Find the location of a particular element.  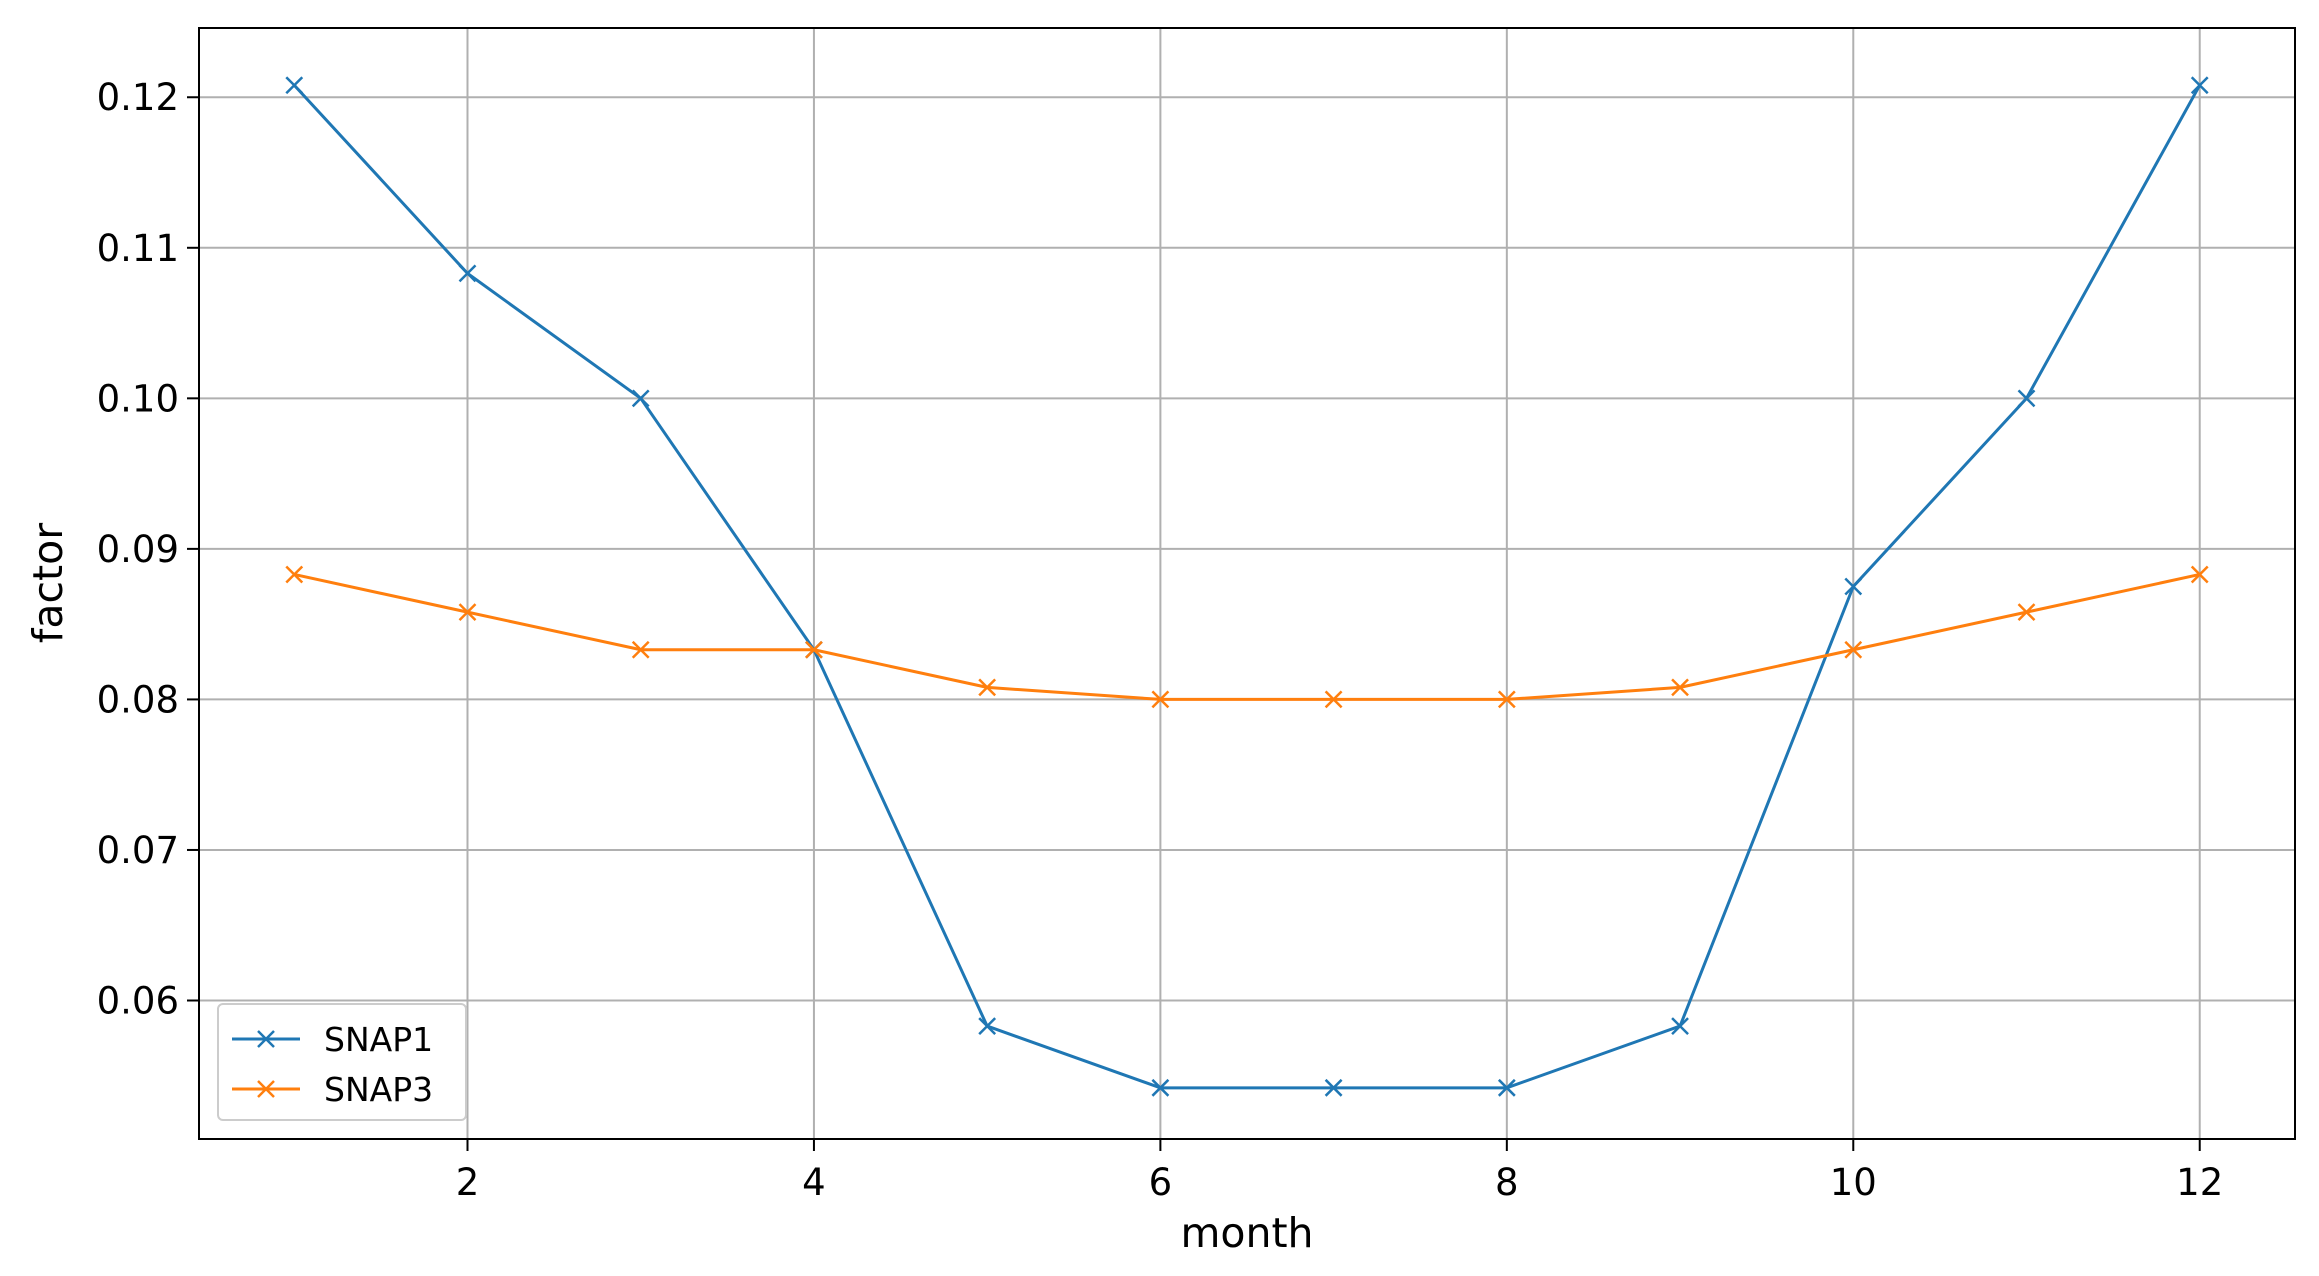

x-tick-label: 12 is located at coordinates (2199, 1182).